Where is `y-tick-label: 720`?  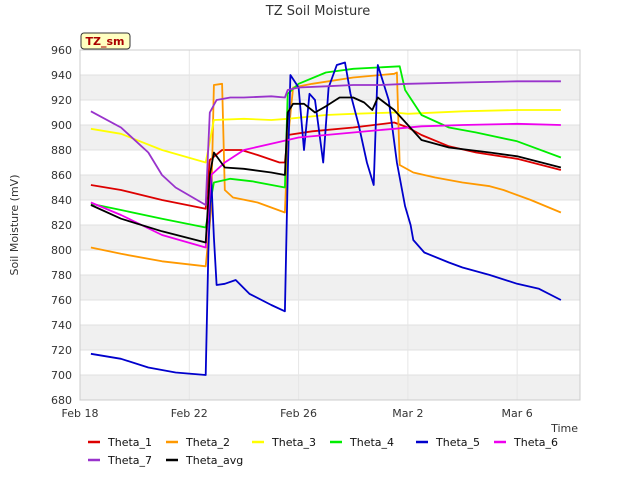 y-tick-label: 720 is located at coordinates (61, 350).